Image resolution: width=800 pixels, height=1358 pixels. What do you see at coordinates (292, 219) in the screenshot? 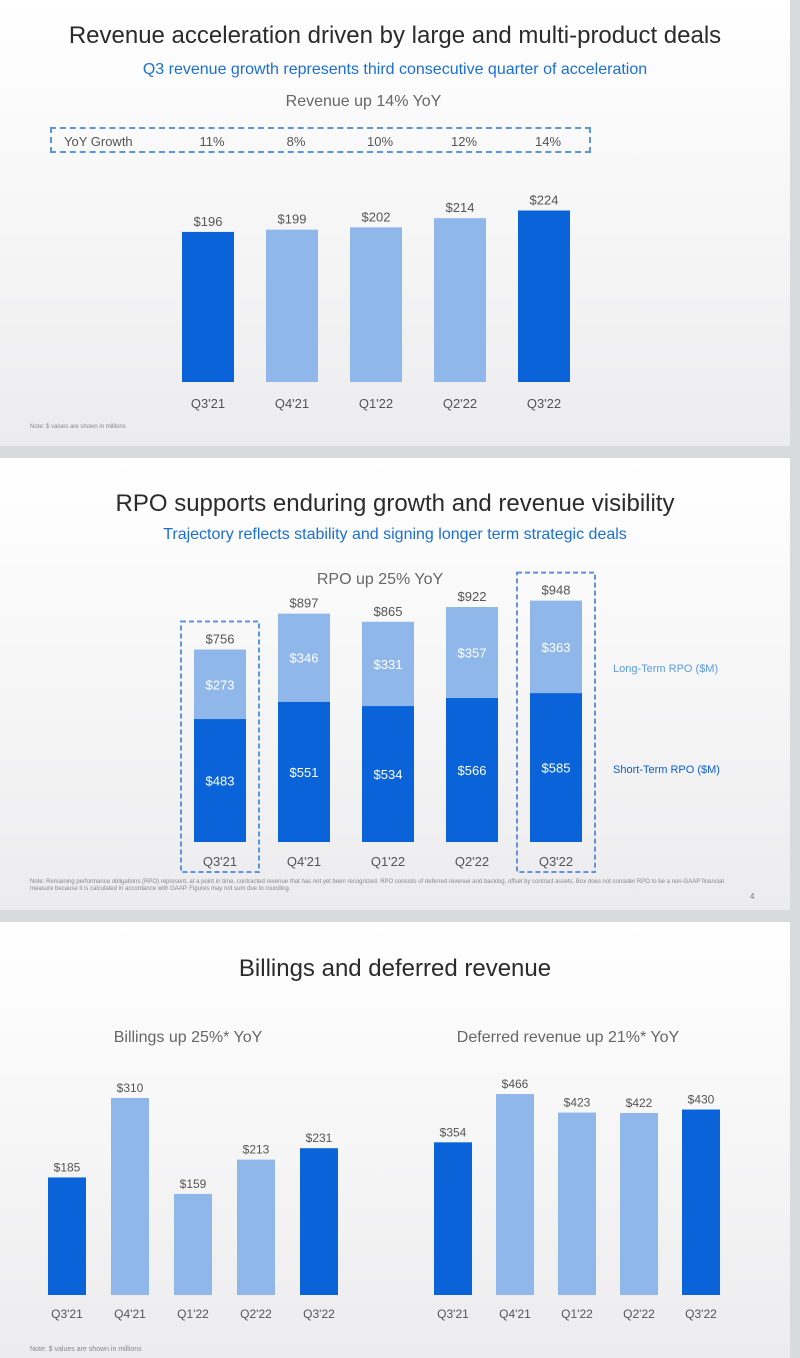
I see `bar-value-label: $199` at bounding box center [292, 219].